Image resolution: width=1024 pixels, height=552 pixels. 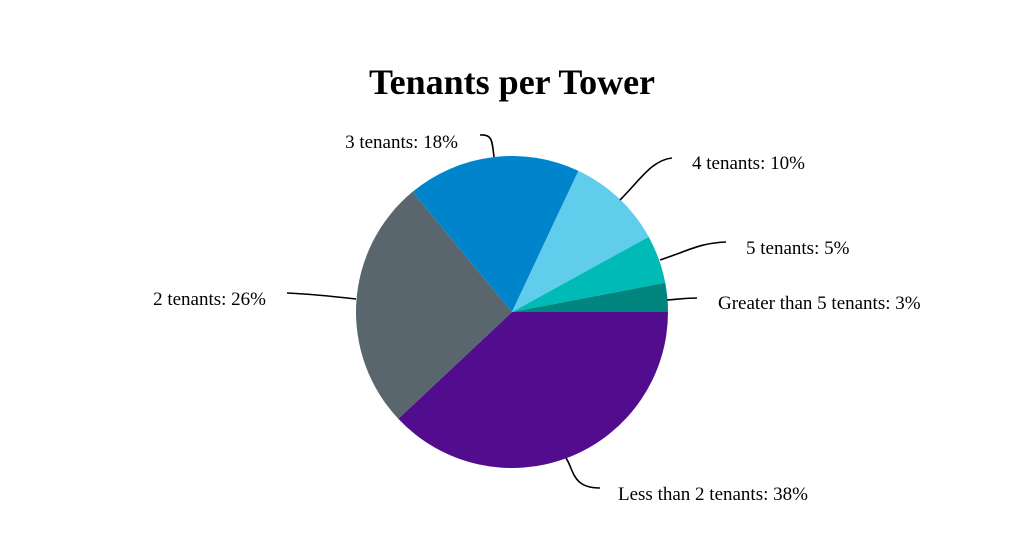 What do you see at coordinates (748, 163) in the screenshot?
I see `slice-label: 4 tenants: 10%` at bounding box center [748, 163].